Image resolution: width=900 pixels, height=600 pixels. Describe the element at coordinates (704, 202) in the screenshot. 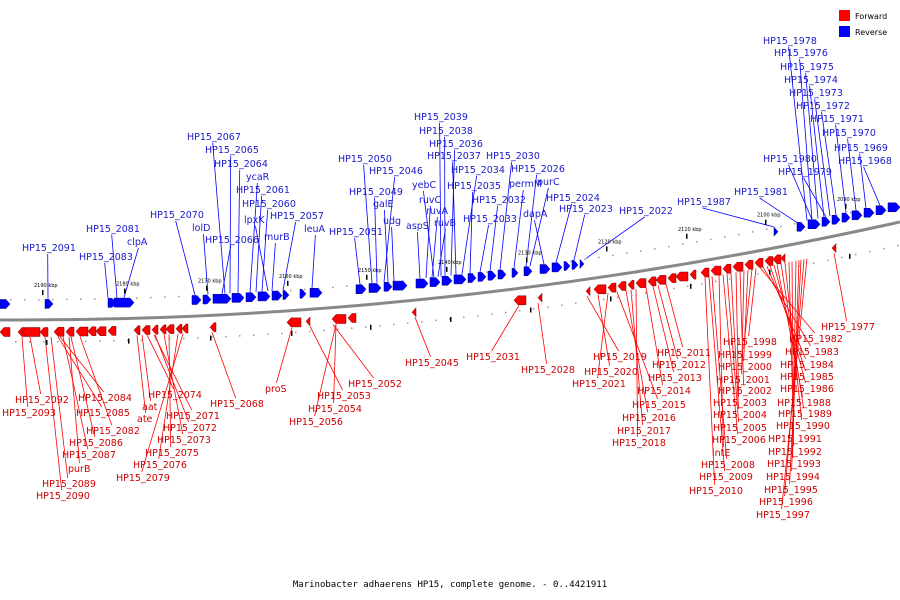

I see `reverse-gene-label: HP15_1987` at that location.